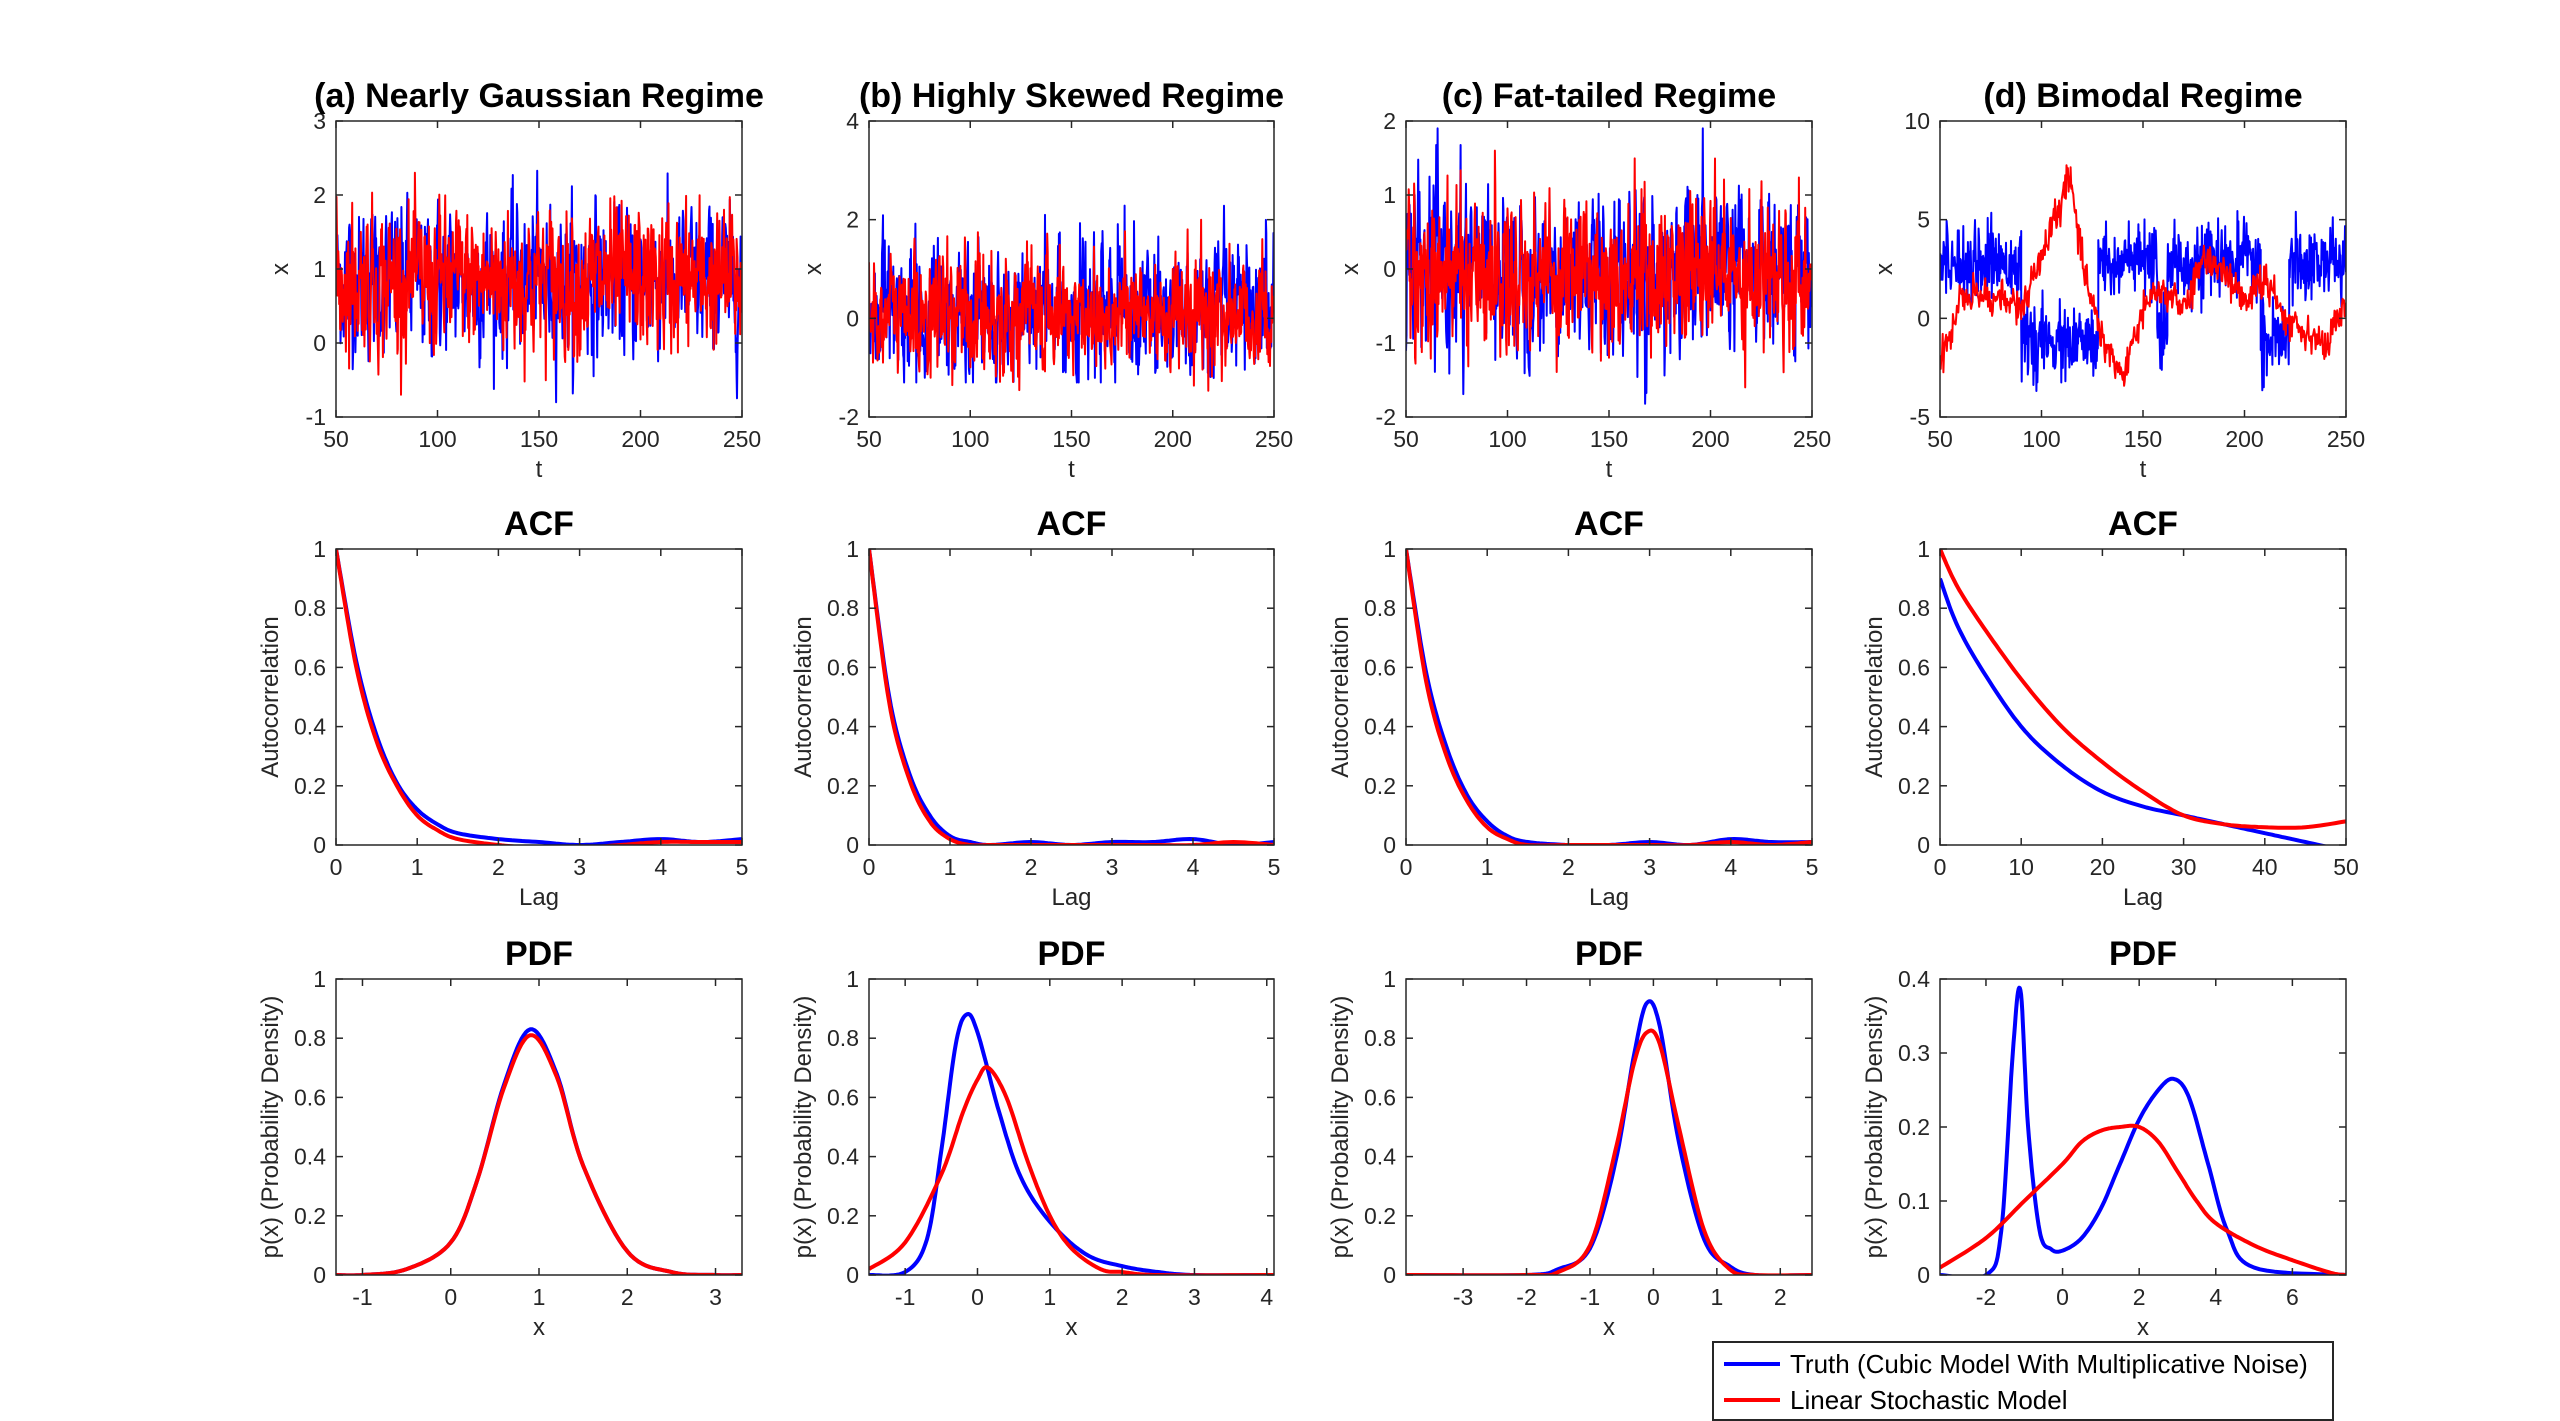 The image size is (2560, 1421). I want to click on y-axis-label: p(x) (Probability Density), so click(1340, 1127).